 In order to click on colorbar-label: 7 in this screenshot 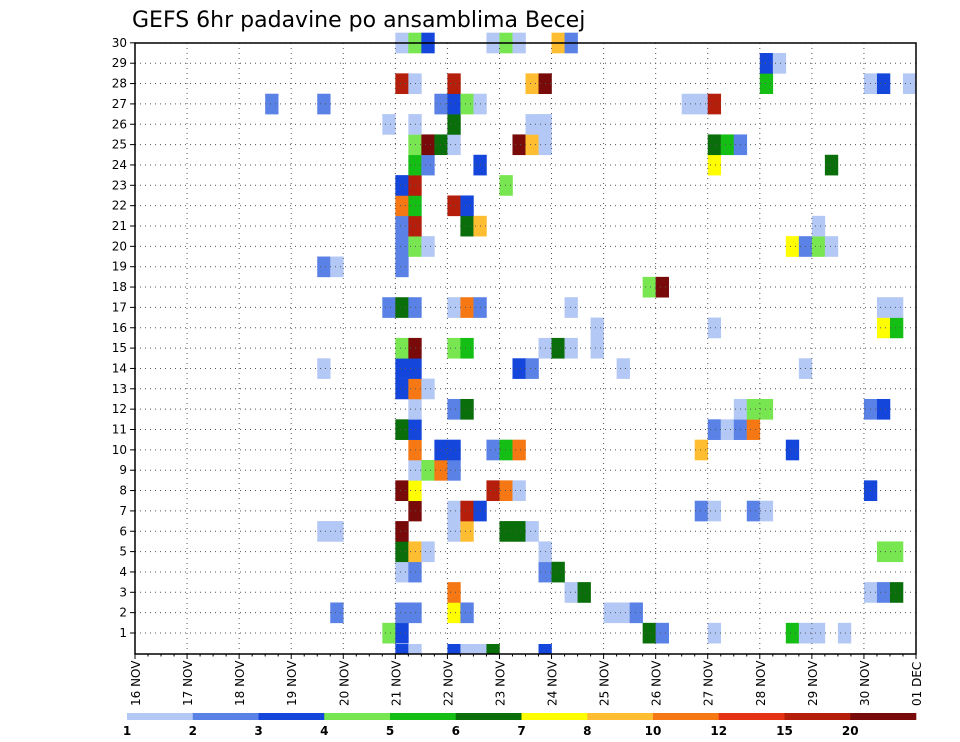, I will do `click(521, 731)`.